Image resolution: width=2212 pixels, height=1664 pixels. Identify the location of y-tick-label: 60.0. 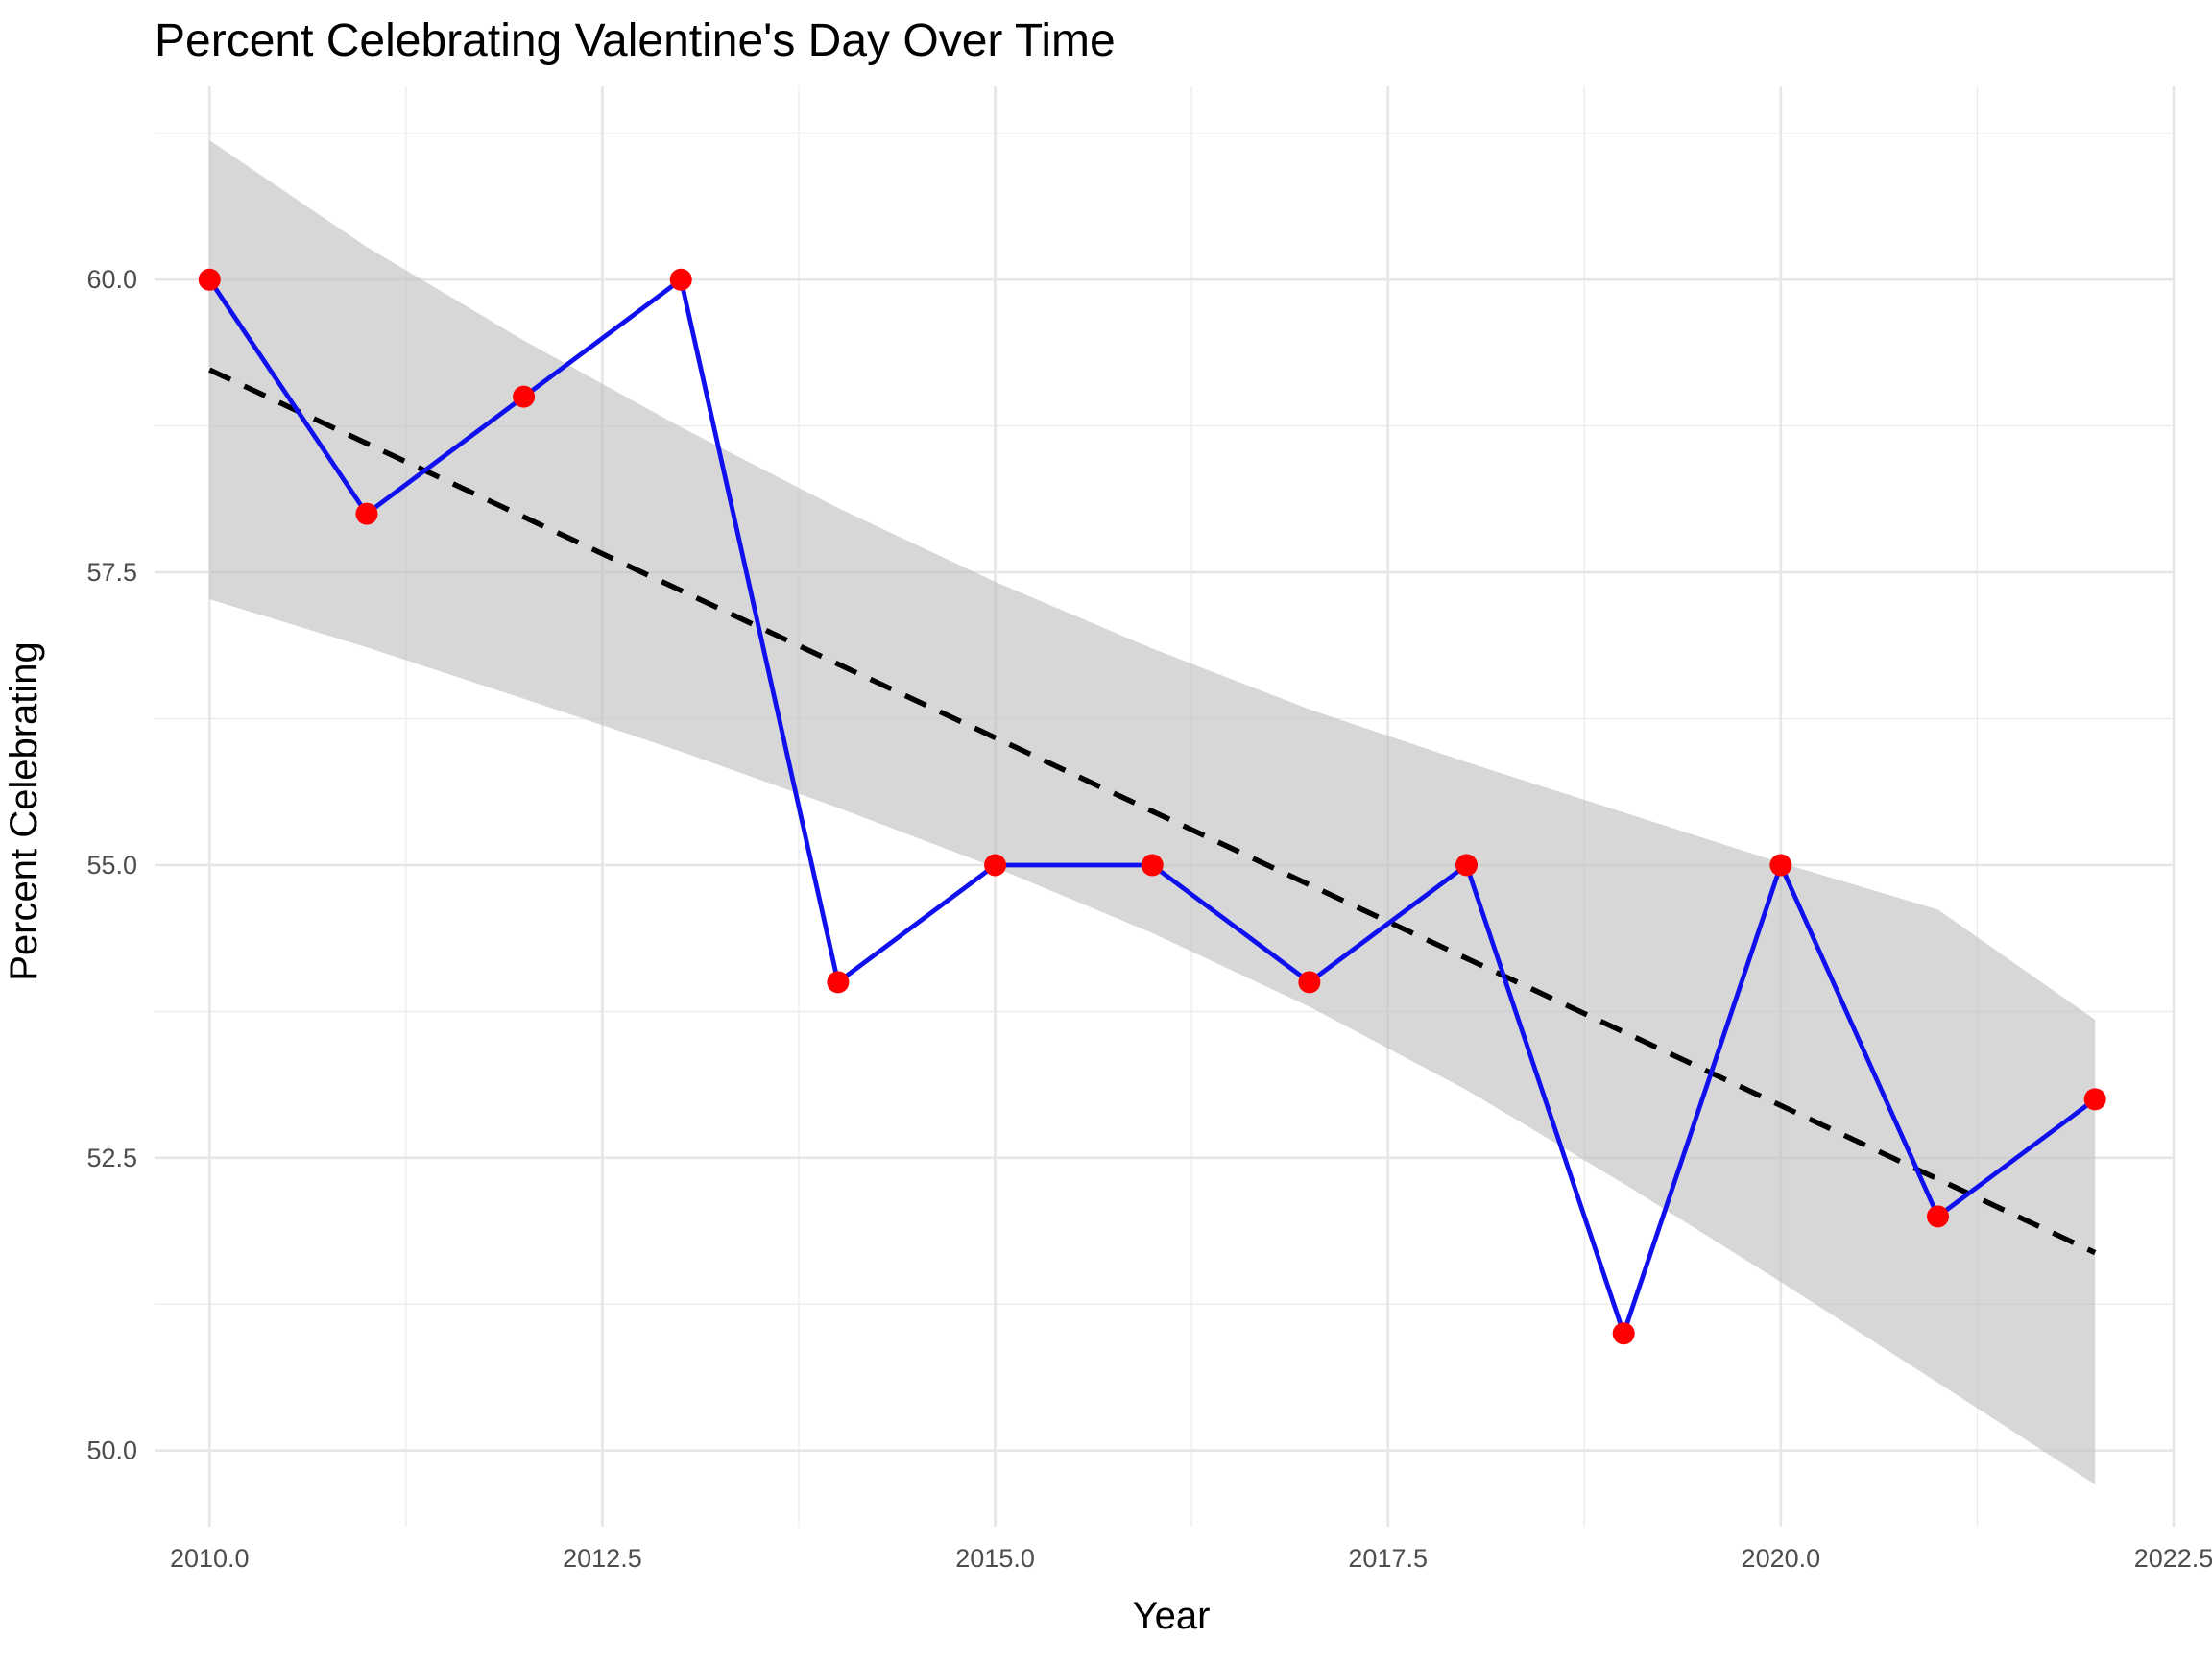
(111, 280).